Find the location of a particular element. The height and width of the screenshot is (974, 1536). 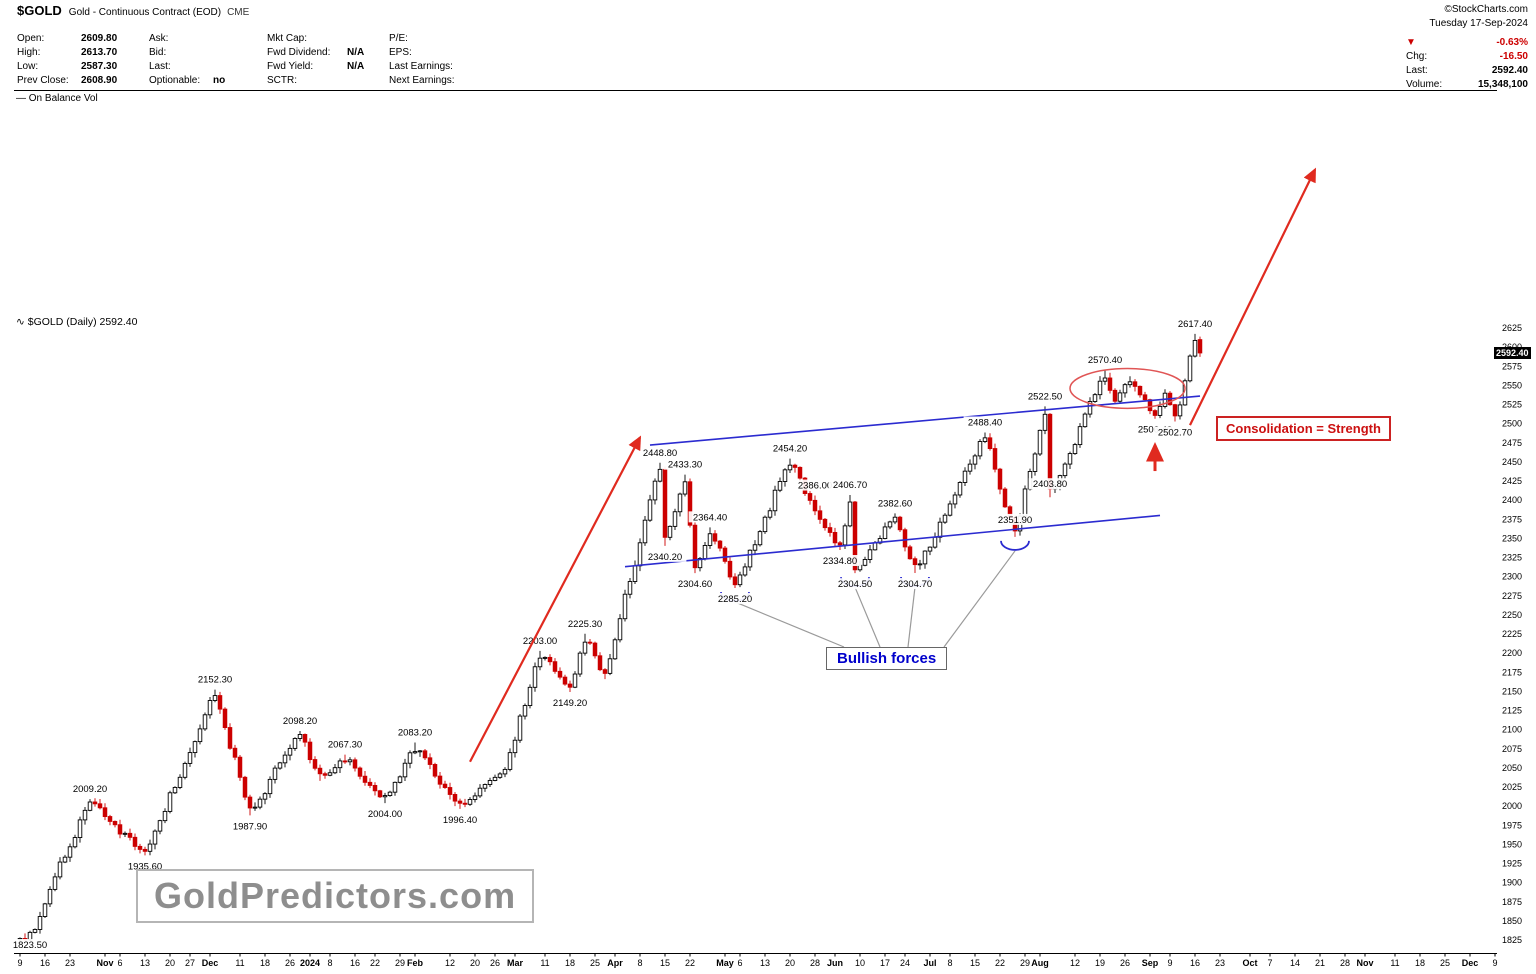

quote-field: SCTR: is located at coordinates (328, 81).